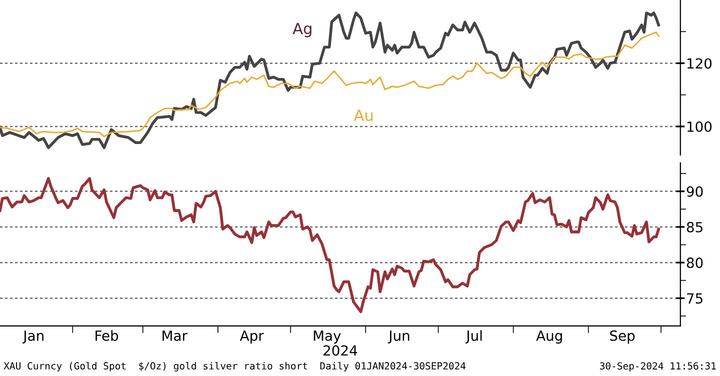 This screenshot has height=376, width=720. I want to click on x-tick-label: Sep, so click(622, 337).